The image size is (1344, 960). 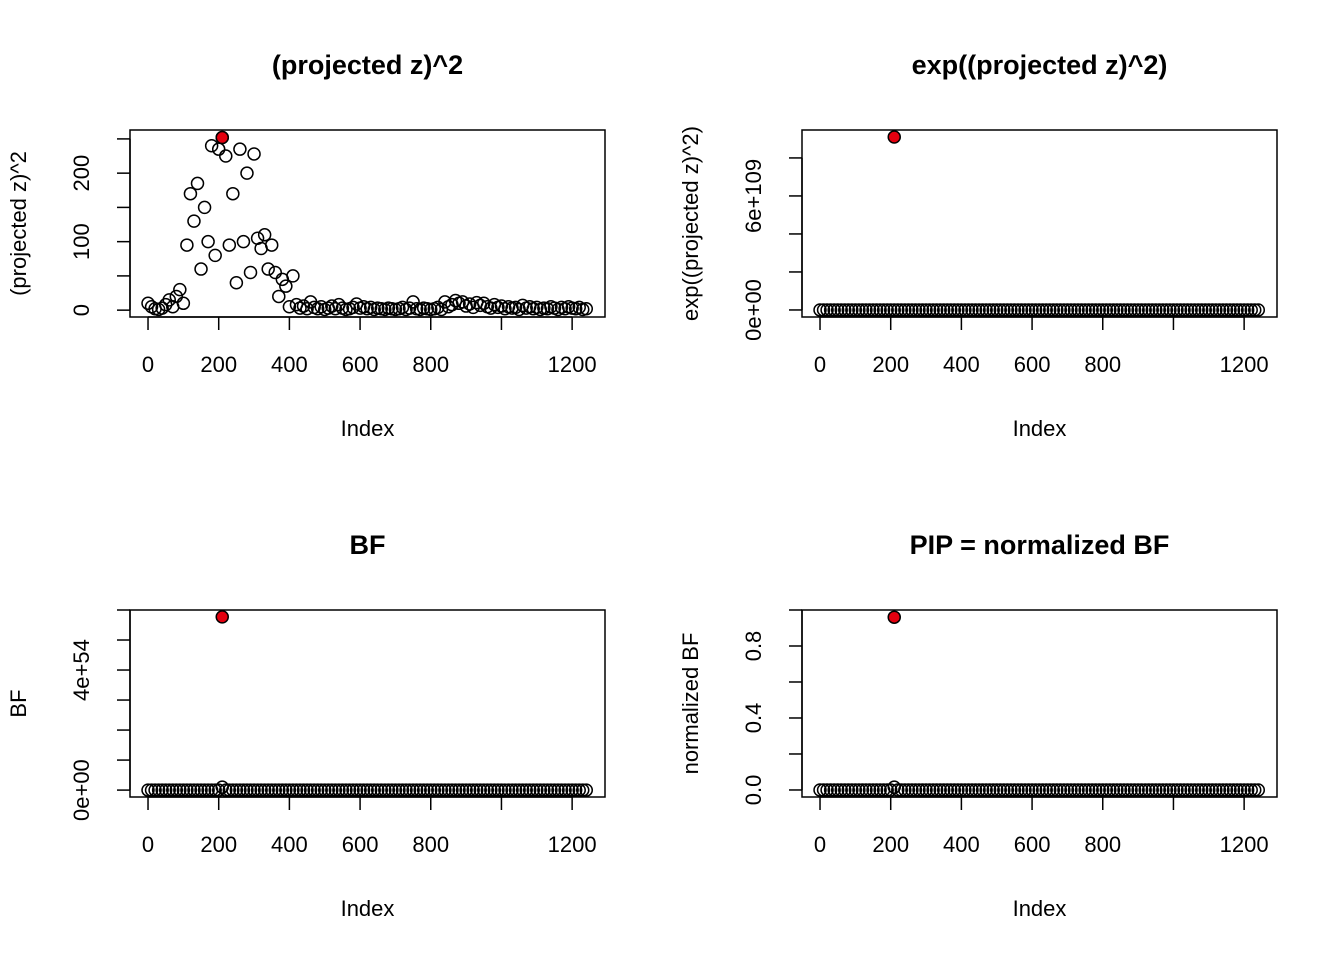 What do you see at coordinates (690, 704) in the screenshot?
I see `y-axis-label: normalized BF` at bounding box center [690, 704].